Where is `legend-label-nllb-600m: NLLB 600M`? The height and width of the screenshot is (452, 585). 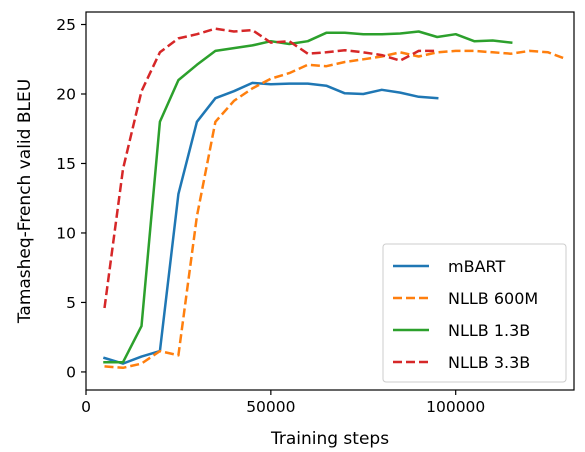 legend-label-nllb-600m: NLLB 600M is located at coordinates (493, 298).